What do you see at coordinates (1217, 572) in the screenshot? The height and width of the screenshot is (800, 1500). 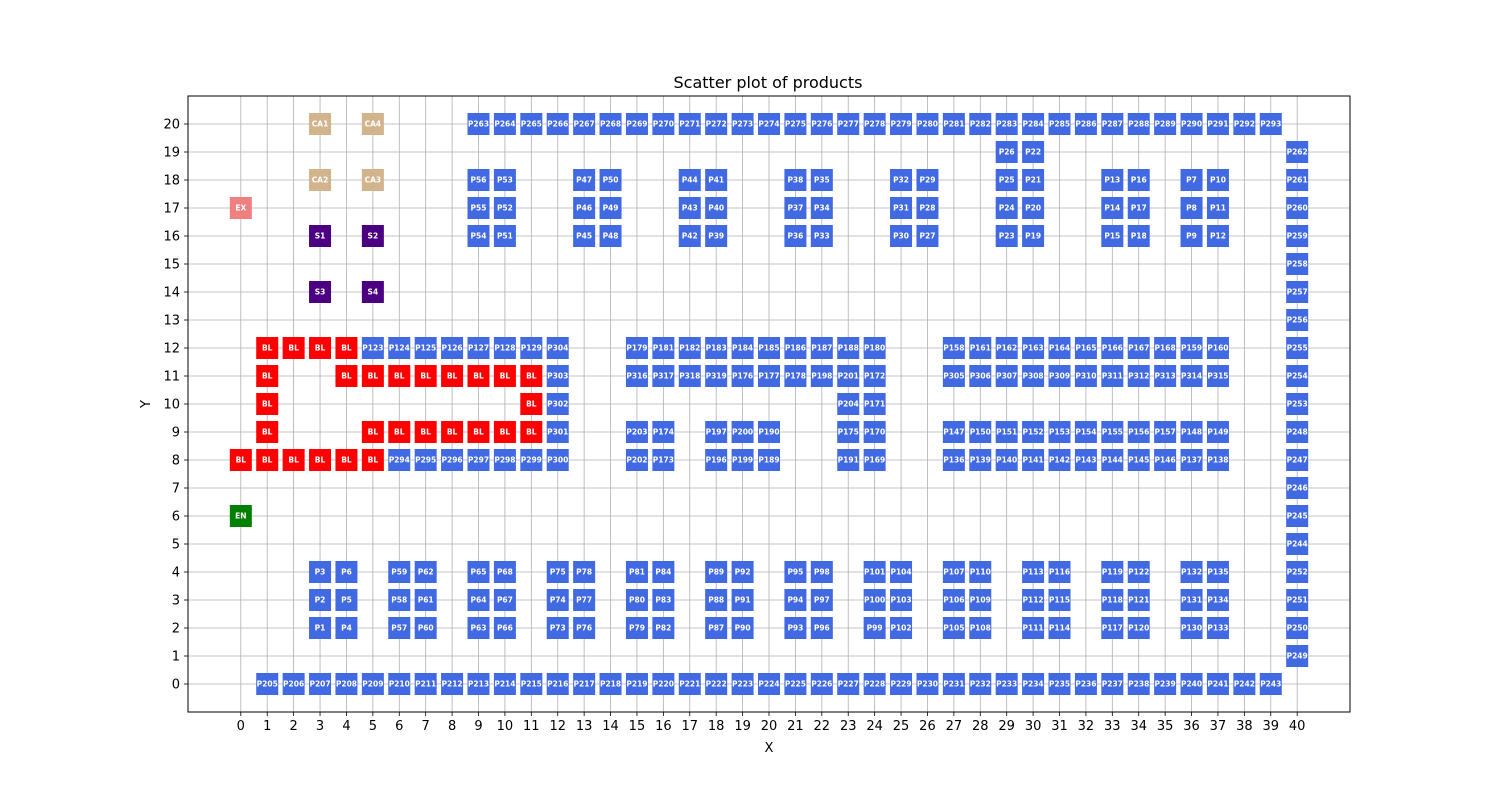 I see `product-marker: P135` at bounding box center [1217, 572].